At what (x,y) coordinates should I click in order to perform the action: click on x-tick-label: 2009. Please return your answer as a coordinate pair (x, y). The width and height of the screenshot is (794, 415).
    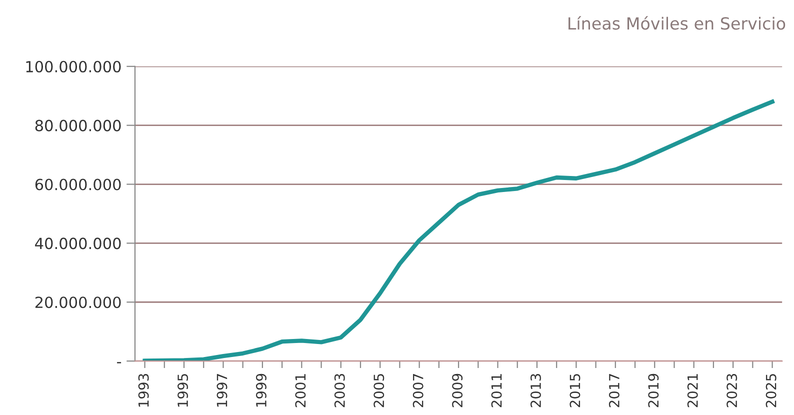
    Looking at the image, I should click on (457, 391).